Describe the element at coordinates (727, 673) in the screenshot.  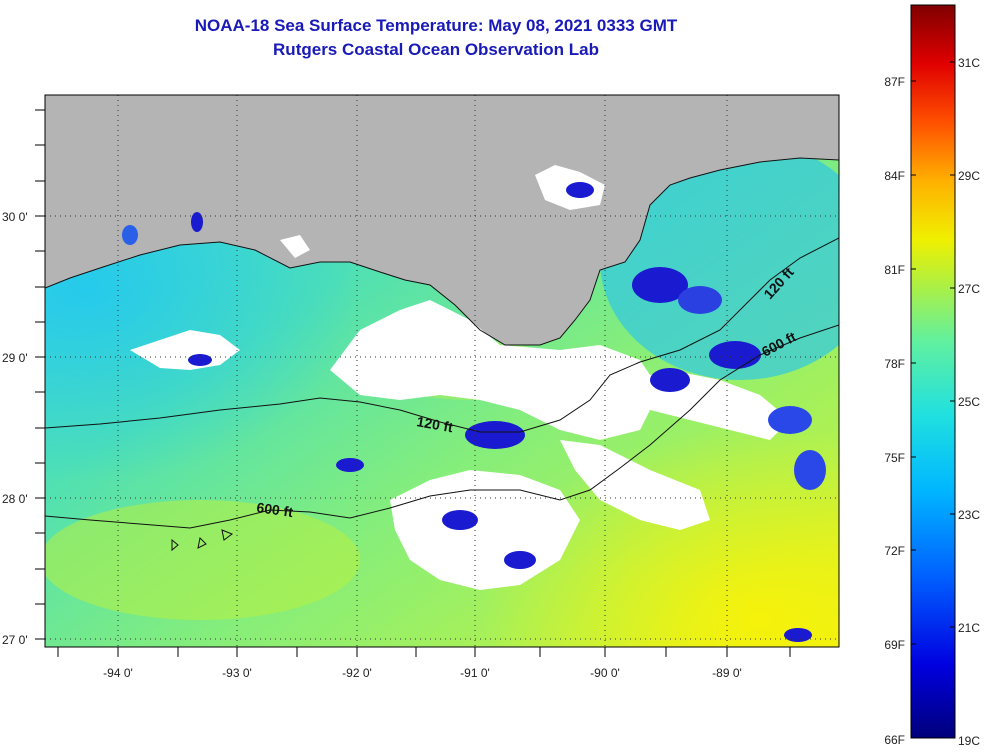
I see `lon-label-89: -89 0'` at that location.